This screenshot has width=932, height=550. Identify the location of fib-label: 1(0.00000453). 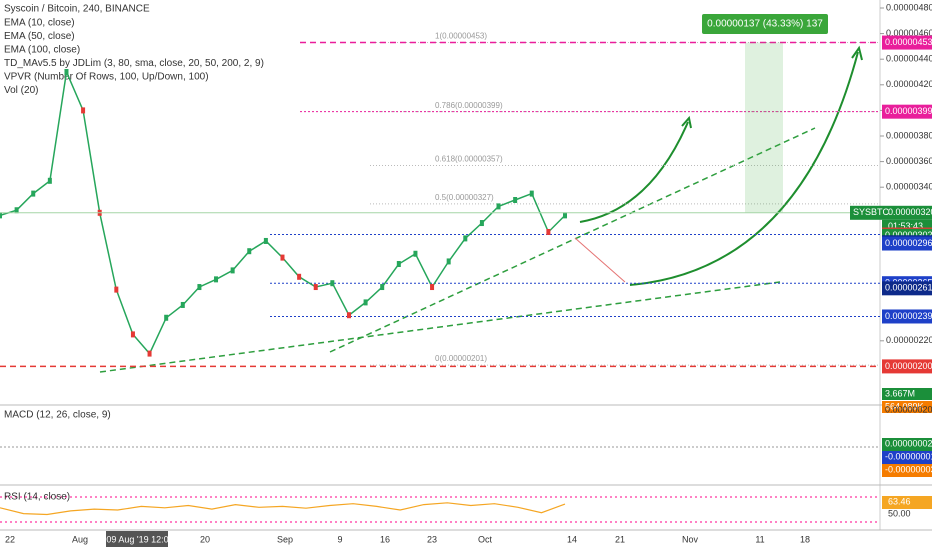
(461, 36).